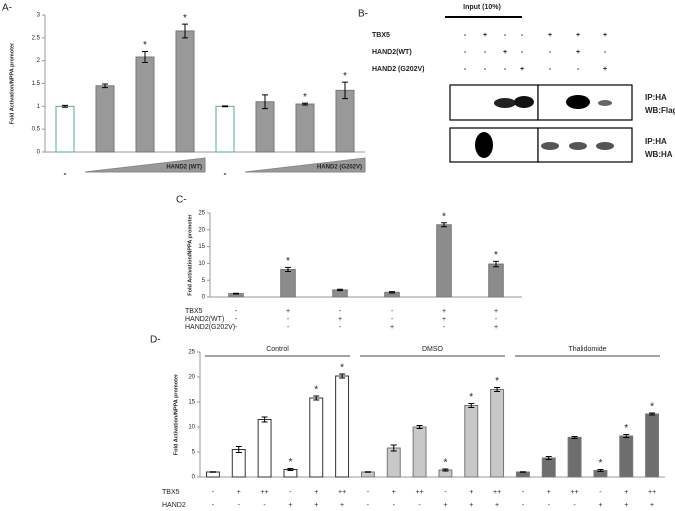 The height and width of the screenshot is (511, 675). Describe the element at coordinates (339, 168) in the screenshot. I see `ramp-label: HAND2 (G202V)` at that location.